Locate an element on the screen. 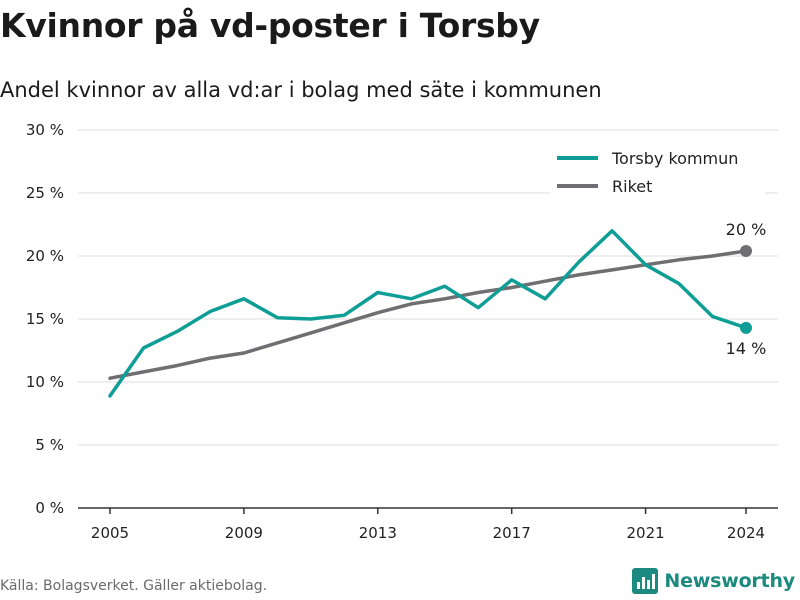 The height and width of the screenshot is (600, 800). x-axis-ticks: 2005 2009 2013 2017 2021 2024 is located at coordinates (428, 525).